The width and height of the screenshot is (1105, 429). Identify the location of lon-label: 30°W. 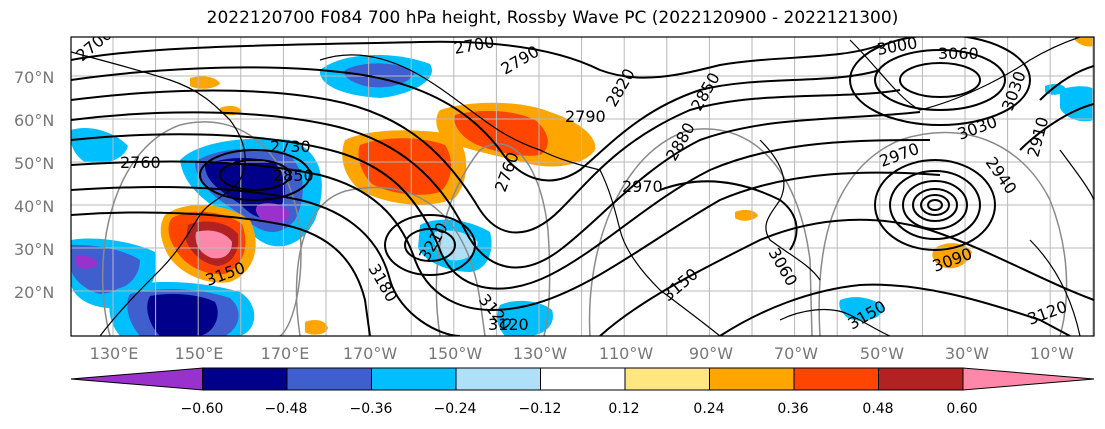
(967, 353).